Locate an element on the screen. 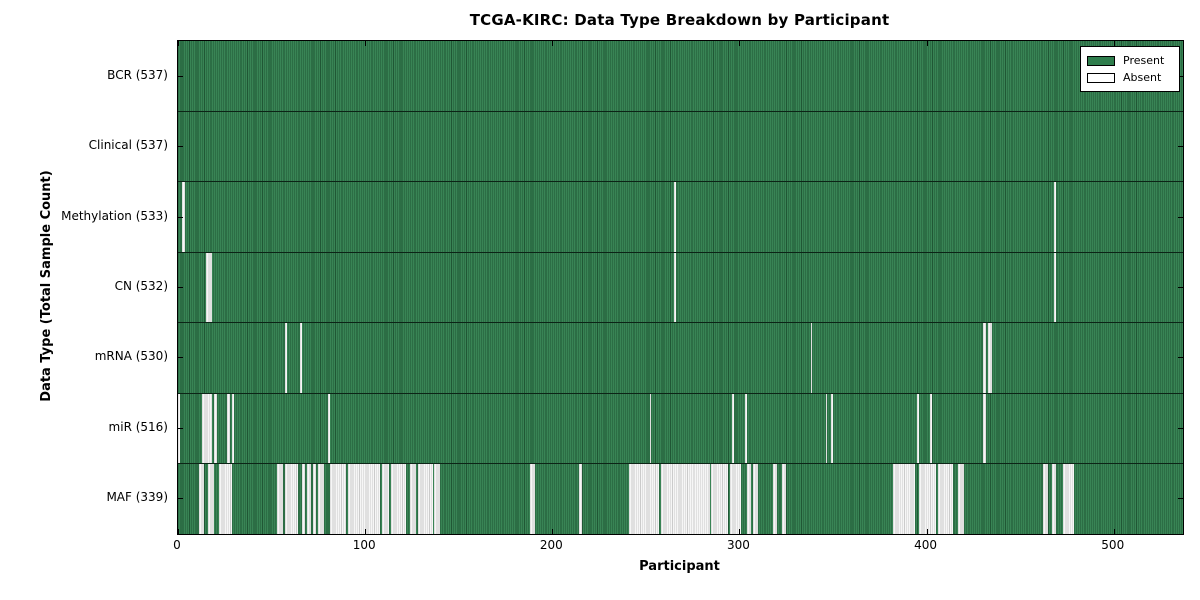 This screenshot has height=600, width=1200. row-mRNA is located at coordinates (680, 357).